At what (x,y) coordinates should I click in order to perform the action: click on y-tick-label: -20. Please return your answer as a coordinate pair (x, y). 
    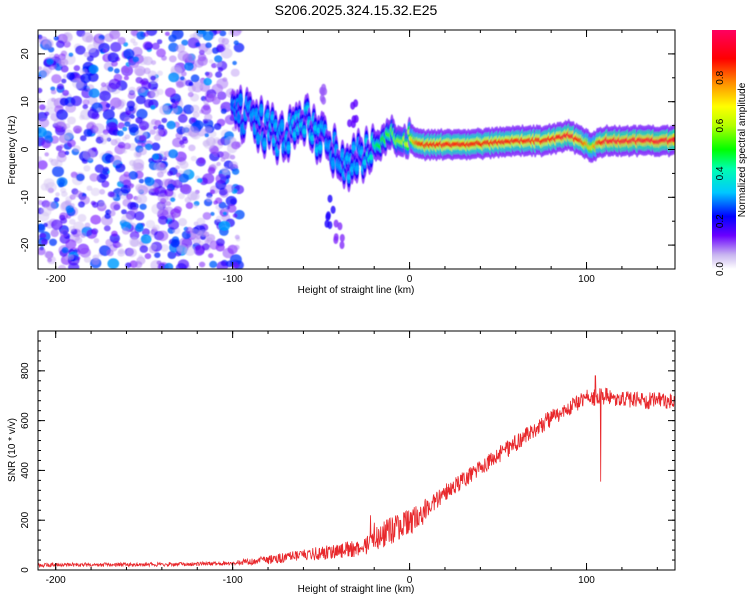
    Looking at the image, I should click on (25, 244).